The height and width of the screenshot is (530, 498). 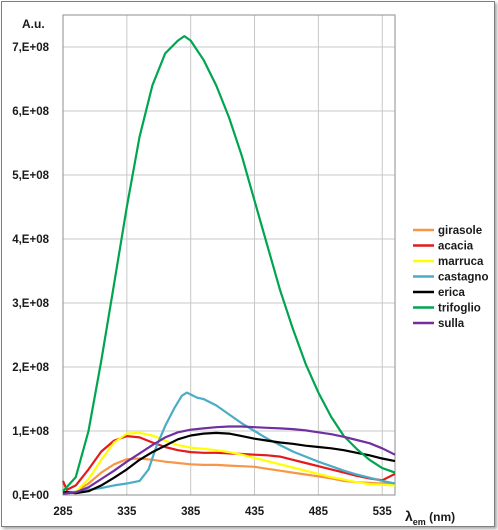 I want to click on legend-label-sulla: sulla, so click(x=451, y=324).